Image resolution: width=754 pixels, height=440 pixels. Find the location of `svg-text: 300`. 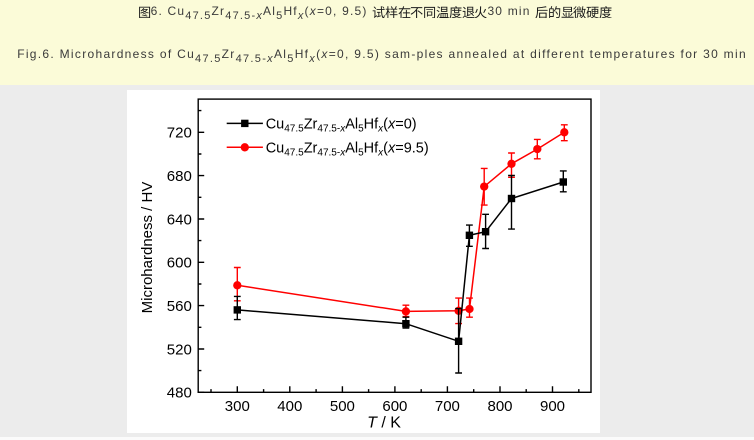

svg-text: 300 is located at coordinates (237, 406).